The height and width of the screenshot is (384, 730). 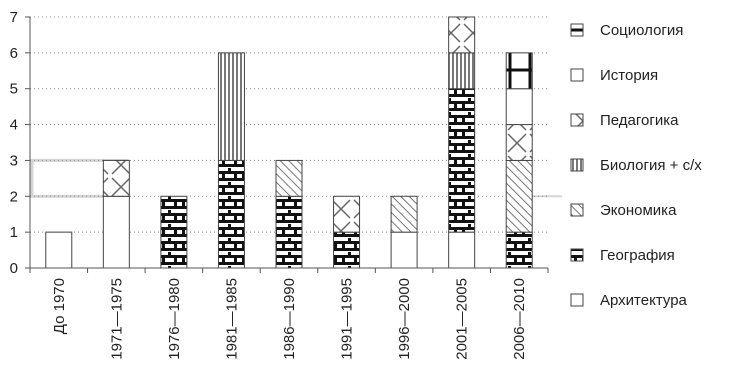 What do you see at coordinates (639, 120) in the screenshot?
I see `legend-label: Педагогика` at bounding box center [639, 120].